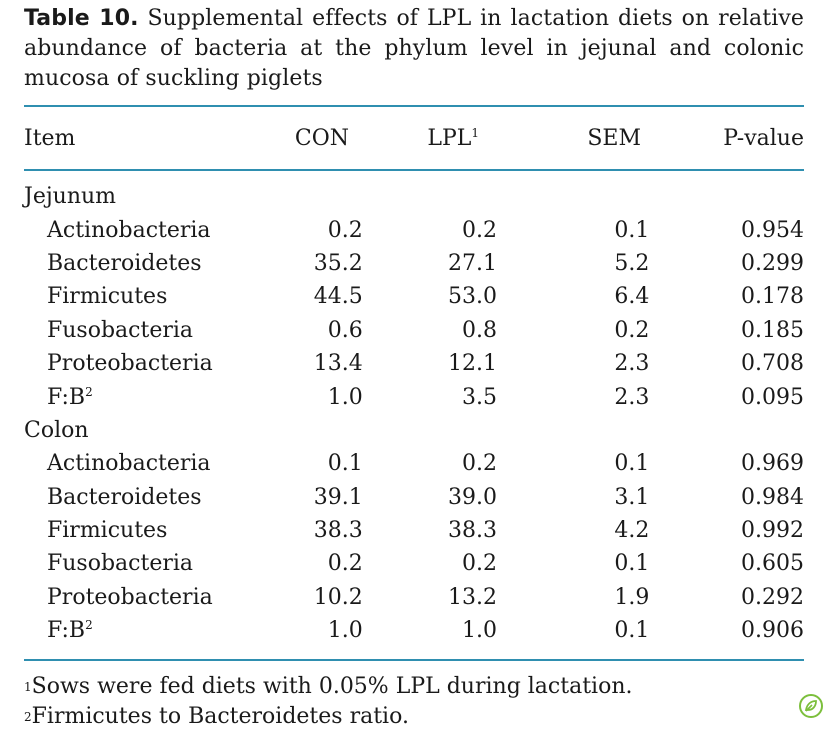 This screenshot has width=833, height=732. What do you see at coordinates (479, 397) in the screenshot?
I see `cell-lpl: 3.5` at bounding box center [479, 397].